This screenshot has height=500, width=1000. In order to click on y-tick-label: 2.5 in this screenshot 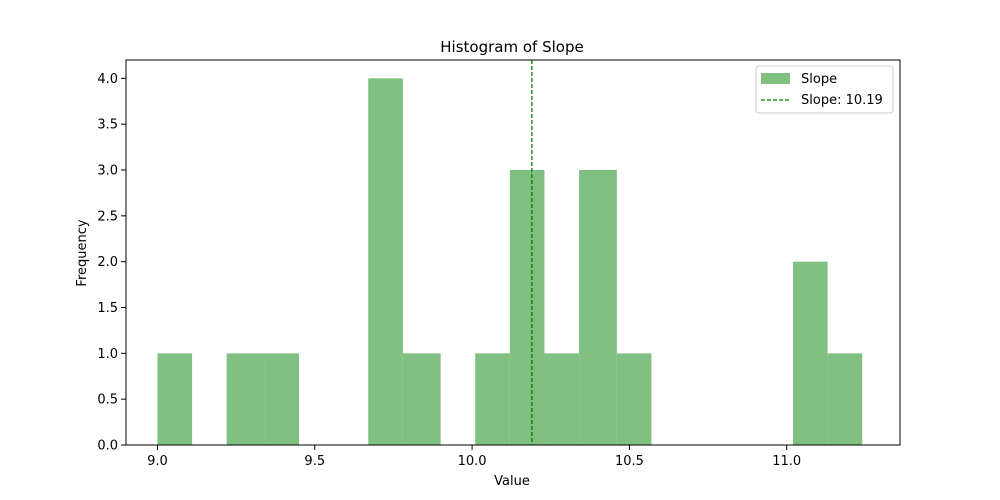, I will do `click(107, 216)`.